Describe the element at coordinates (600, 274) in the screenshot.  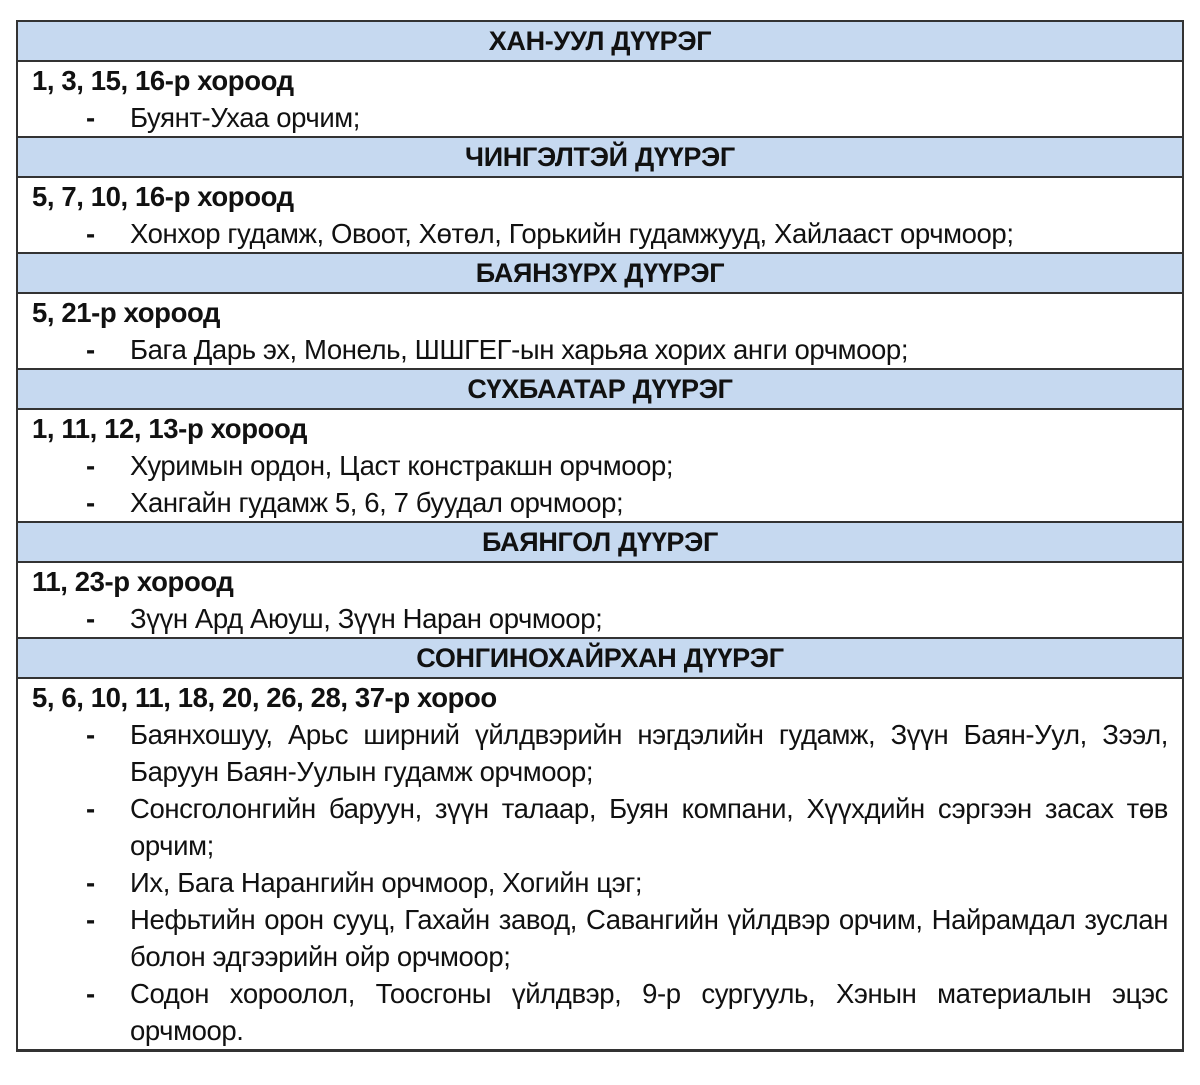
I see `district-header: БАЯНЗҮРХ ДҮҮРЭГ` at that location.